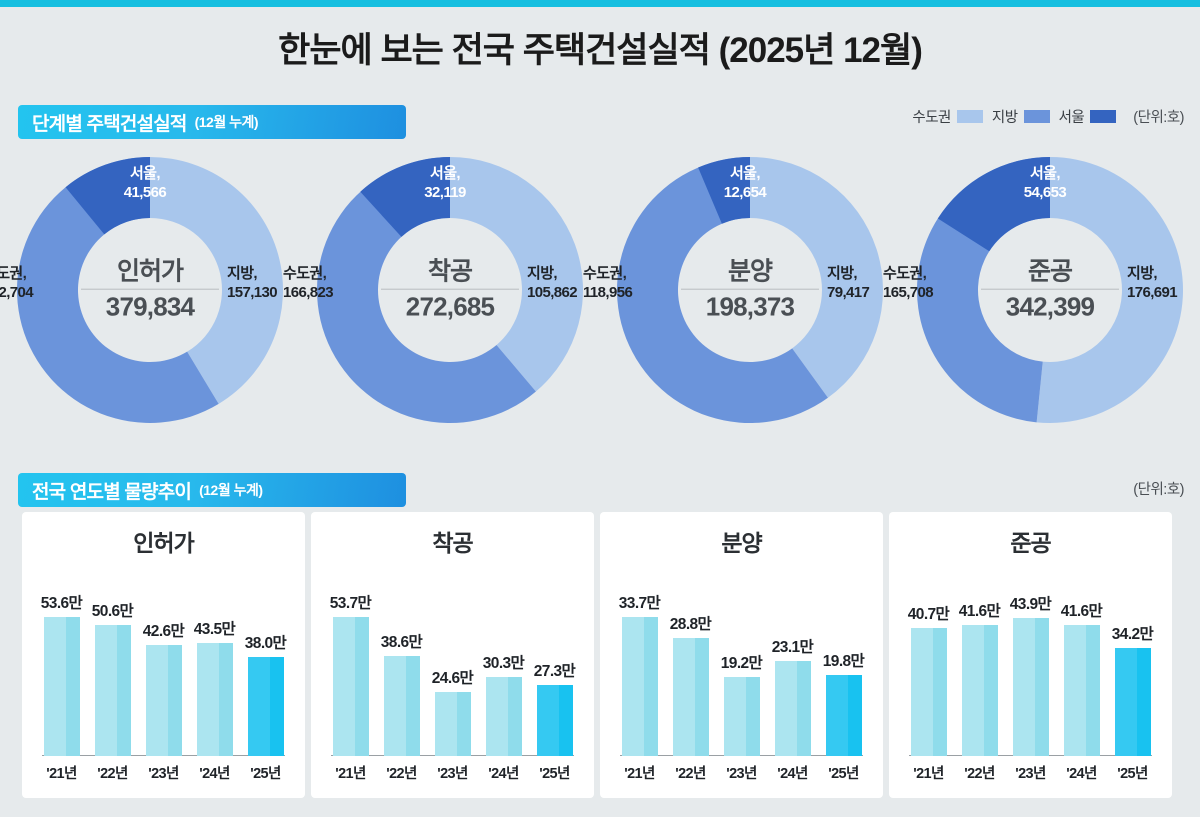  What do you see at coordinates (741, 663) in the screenshot?
I see `bar-value-label: 19.2만` at bounding box center [741, 663].